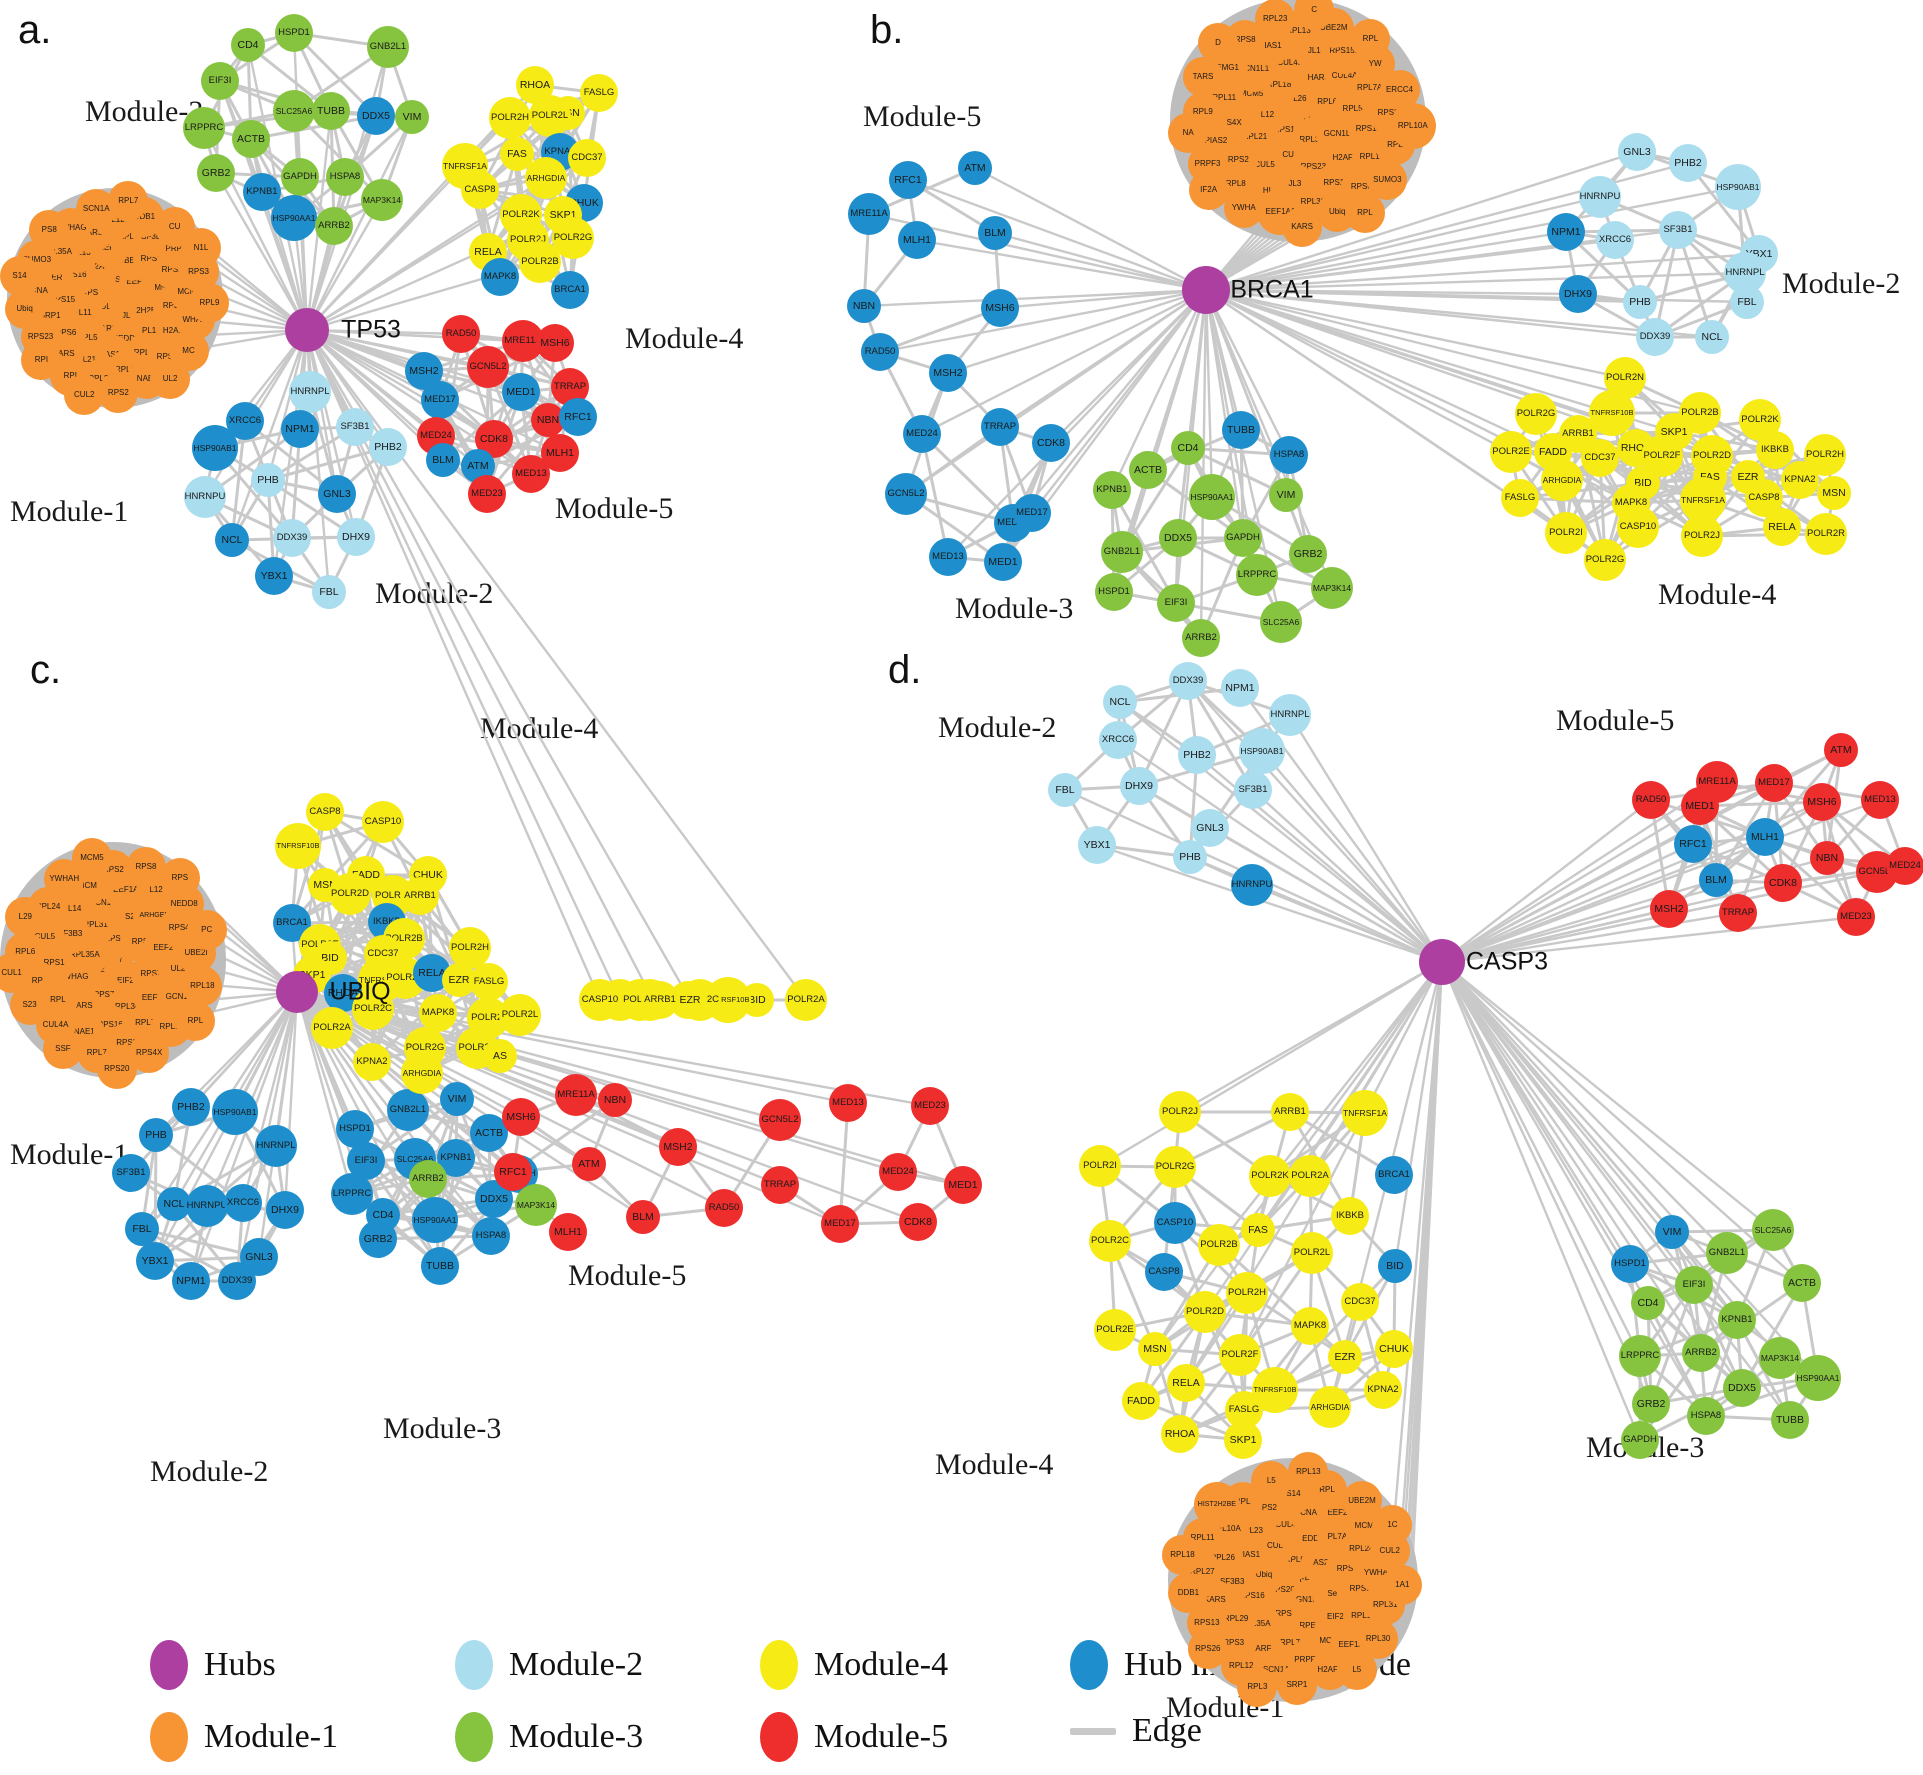 The width and height of the screenshot is (1923, 1775). What do you see at coordinates (62, 1049) in the screenshot?
I see `node-ssf: SSF` at bounding box center [62, 1049].